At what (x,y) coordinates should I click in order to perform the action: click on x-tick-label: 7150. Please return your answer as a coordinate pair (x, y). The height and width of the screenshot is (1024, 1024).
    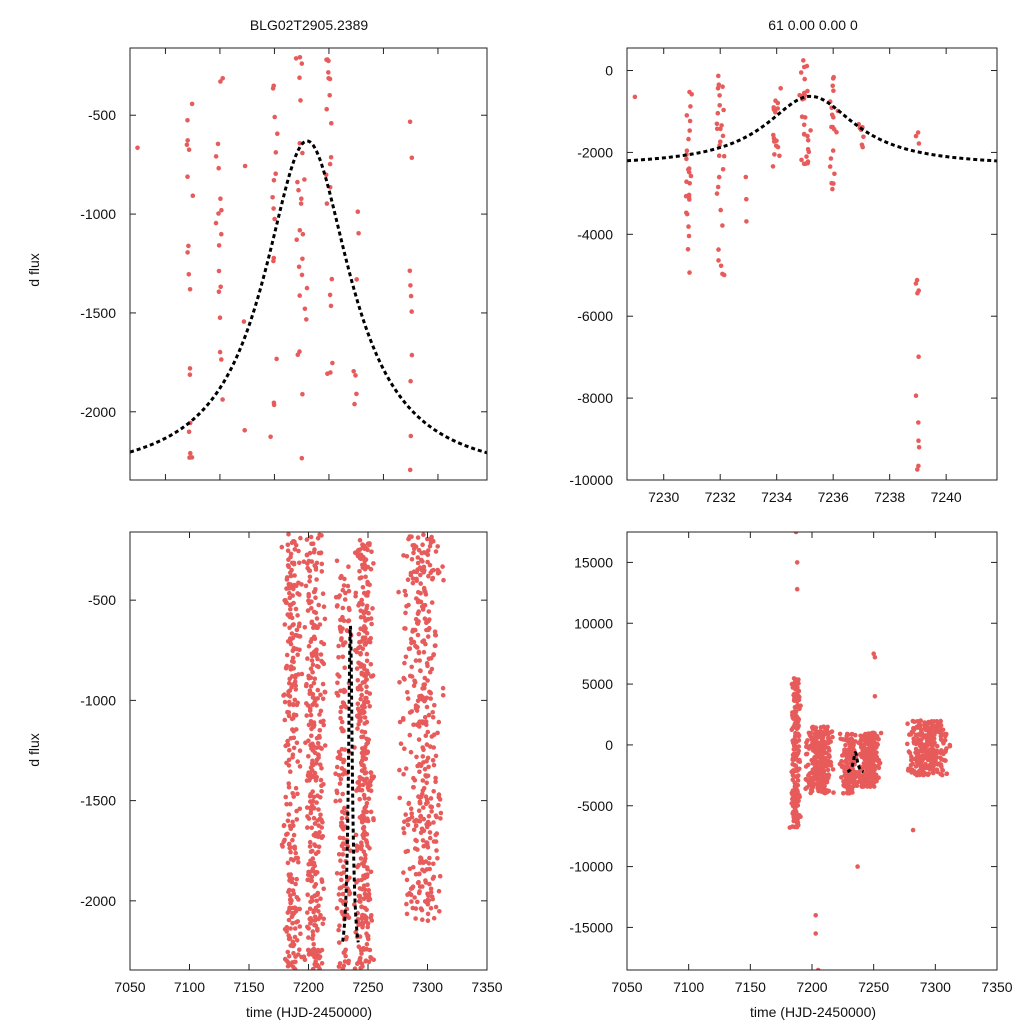
    Looking at the image, I should click on (750, 987).